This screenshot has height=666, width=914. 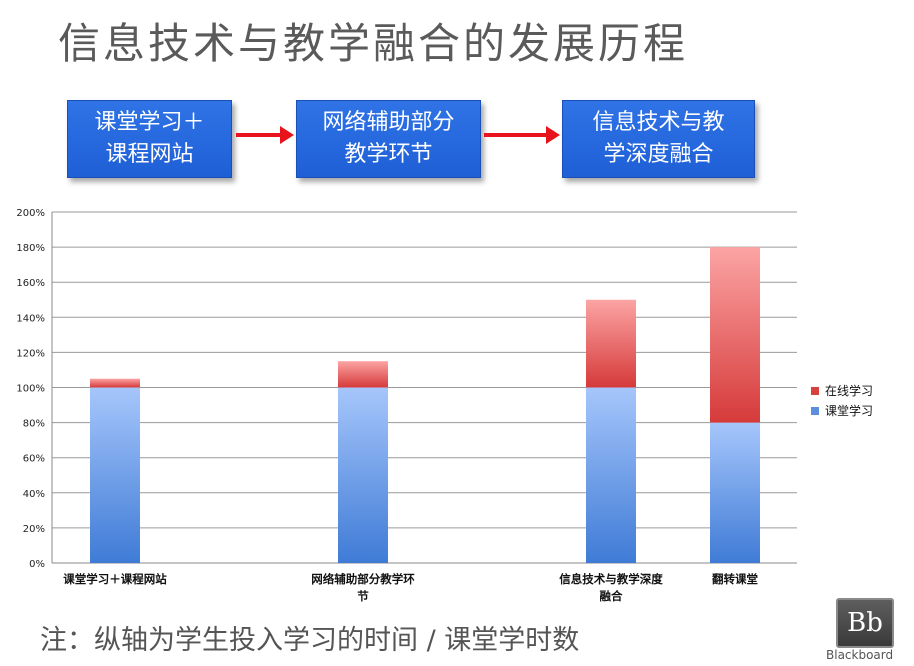 I want to click on blackboard-logo-text: Blackboard, so click(x=860, y=655).